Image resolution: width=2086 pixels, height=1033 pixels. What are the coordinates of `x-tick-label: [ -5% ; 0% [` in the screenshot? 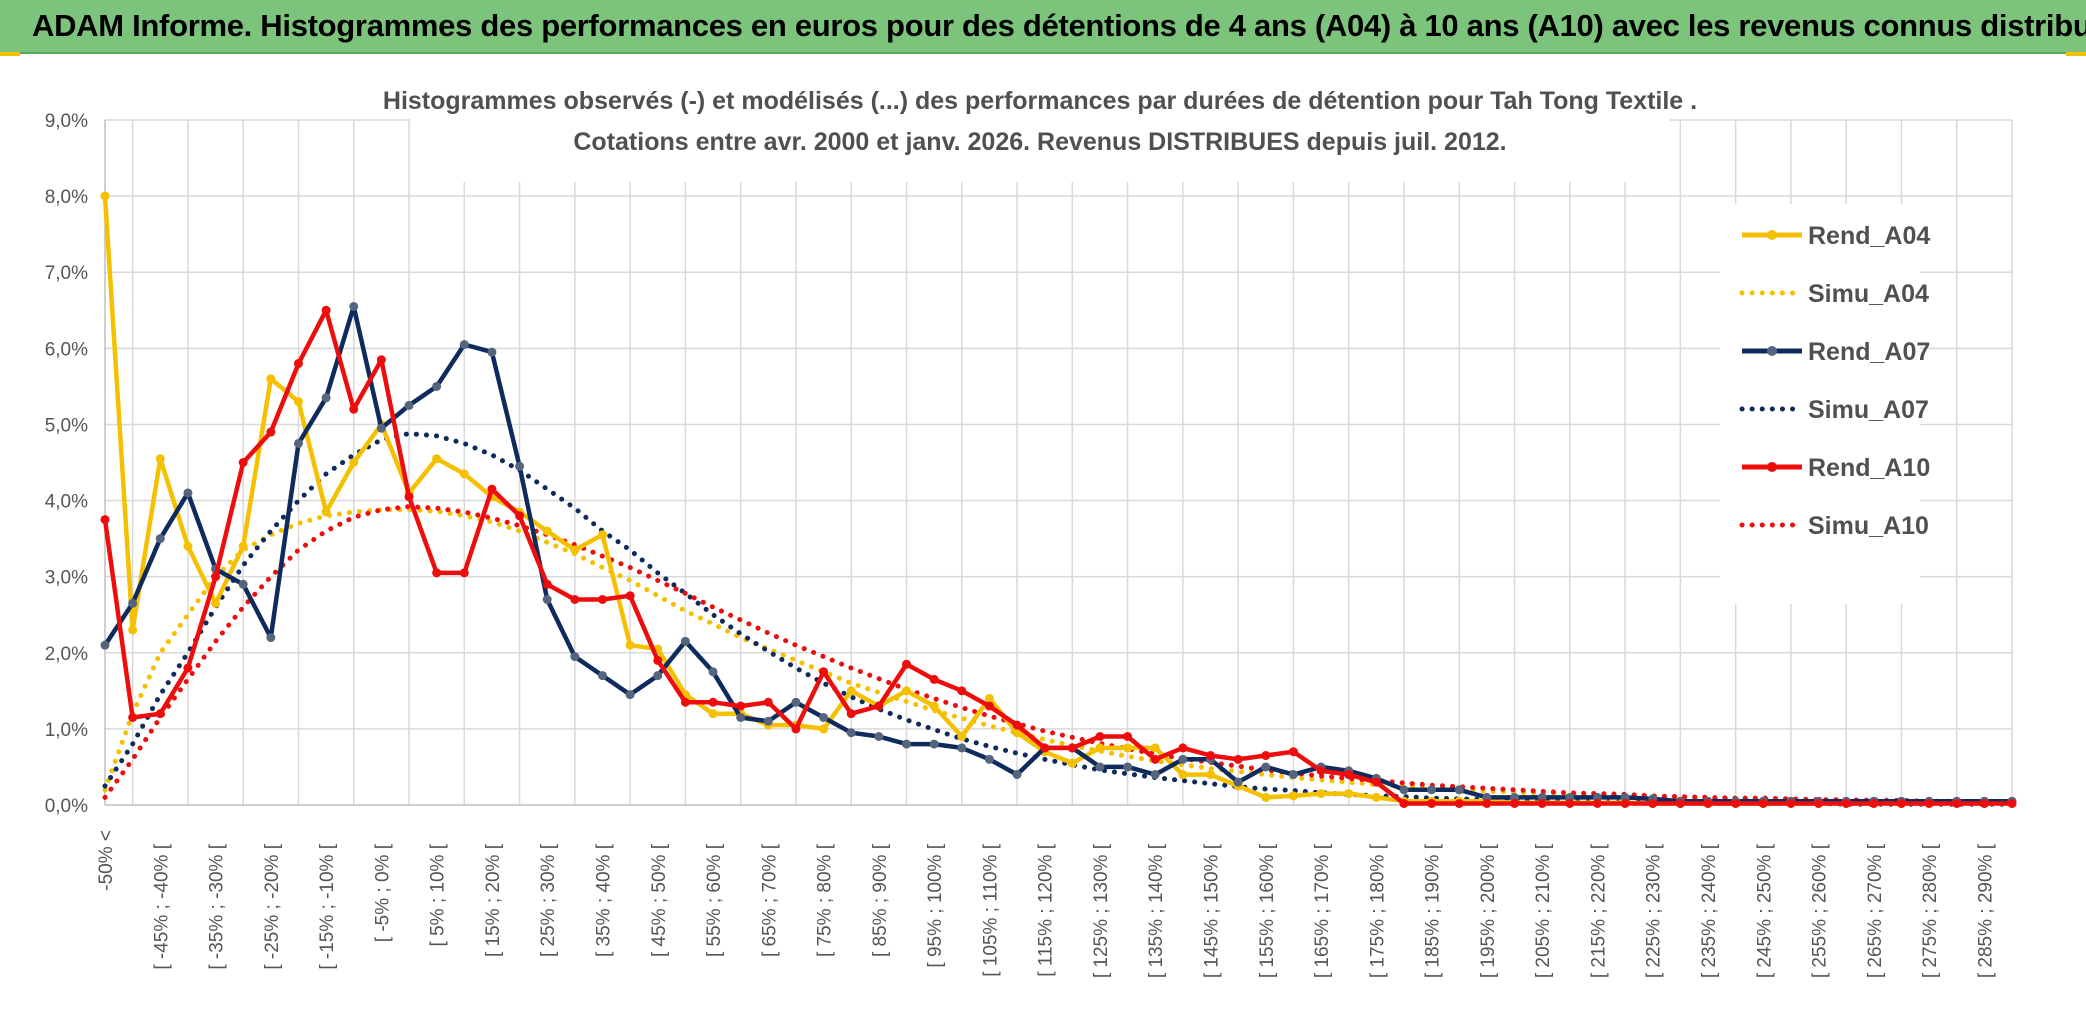 It's located at (382, 892).